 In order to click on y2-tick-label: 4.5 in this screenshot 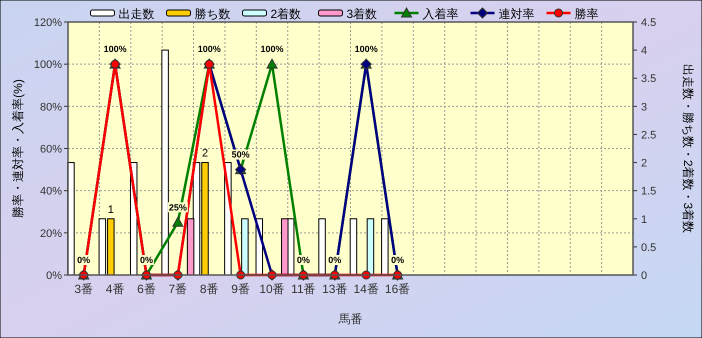, I will do `click(648, 23)`.